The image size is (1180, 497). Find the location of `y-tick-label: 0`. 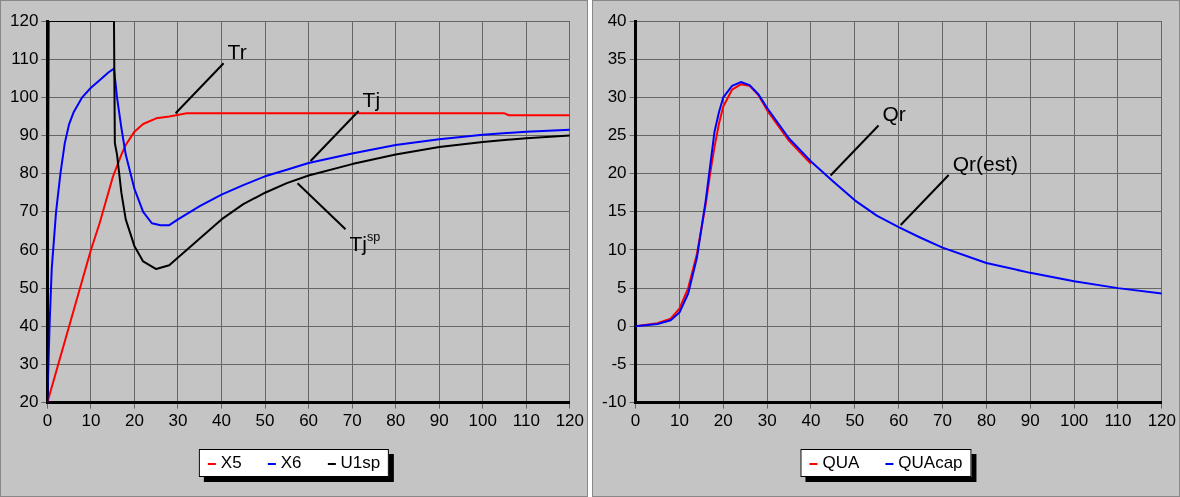

y-tick-label: 0 is located at coordinates (622, 325).